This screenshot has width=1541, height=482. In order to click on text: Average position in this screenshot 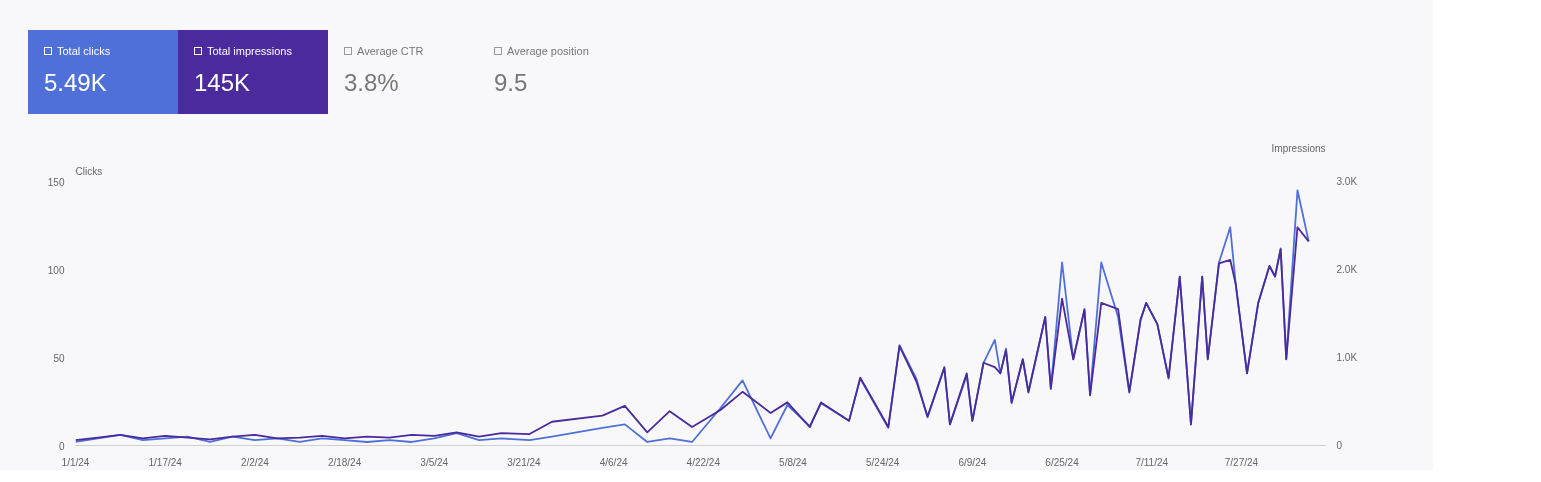, I will do `click(548, 51)`.